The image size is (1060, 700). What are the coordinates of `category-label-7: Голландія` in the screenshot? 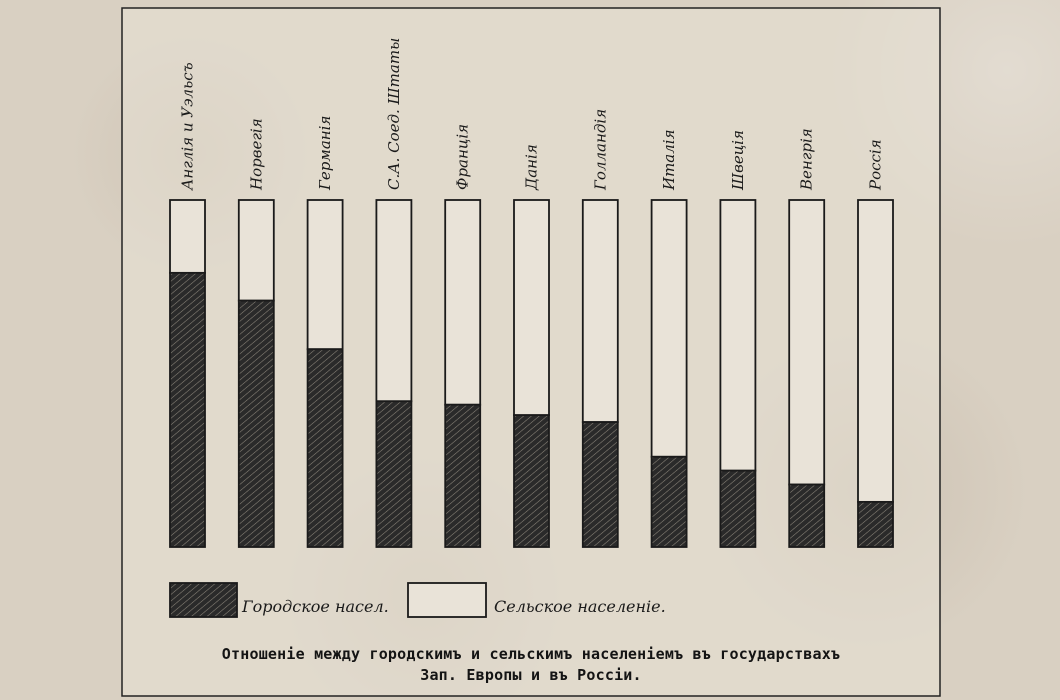 It's located at (600, 150).